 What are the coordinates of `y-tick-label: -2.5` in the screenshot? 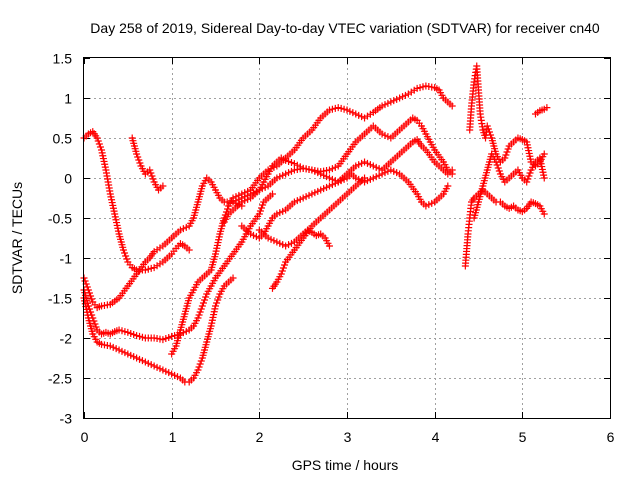 It's located at (60, 379).